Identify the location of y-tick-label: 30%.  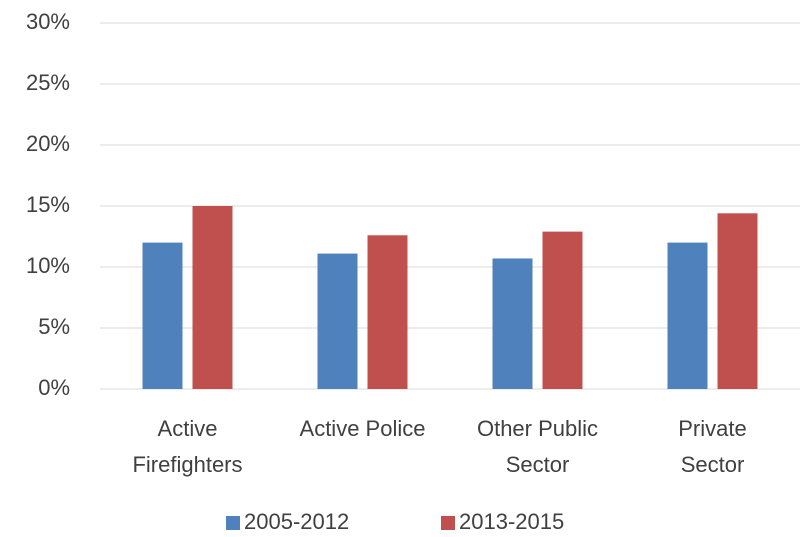
(48, 21).